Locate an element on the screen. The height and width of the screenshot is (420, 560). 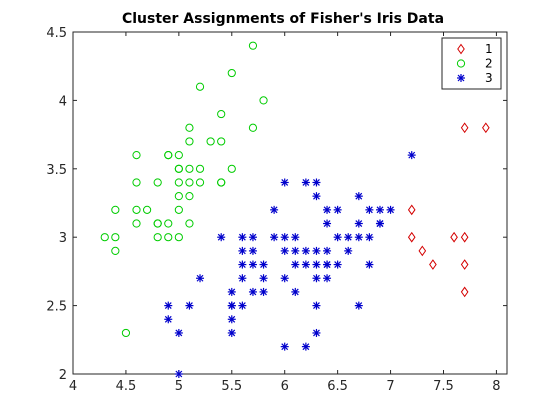
legend-entry: 2 is located at coordinates (474, 64).